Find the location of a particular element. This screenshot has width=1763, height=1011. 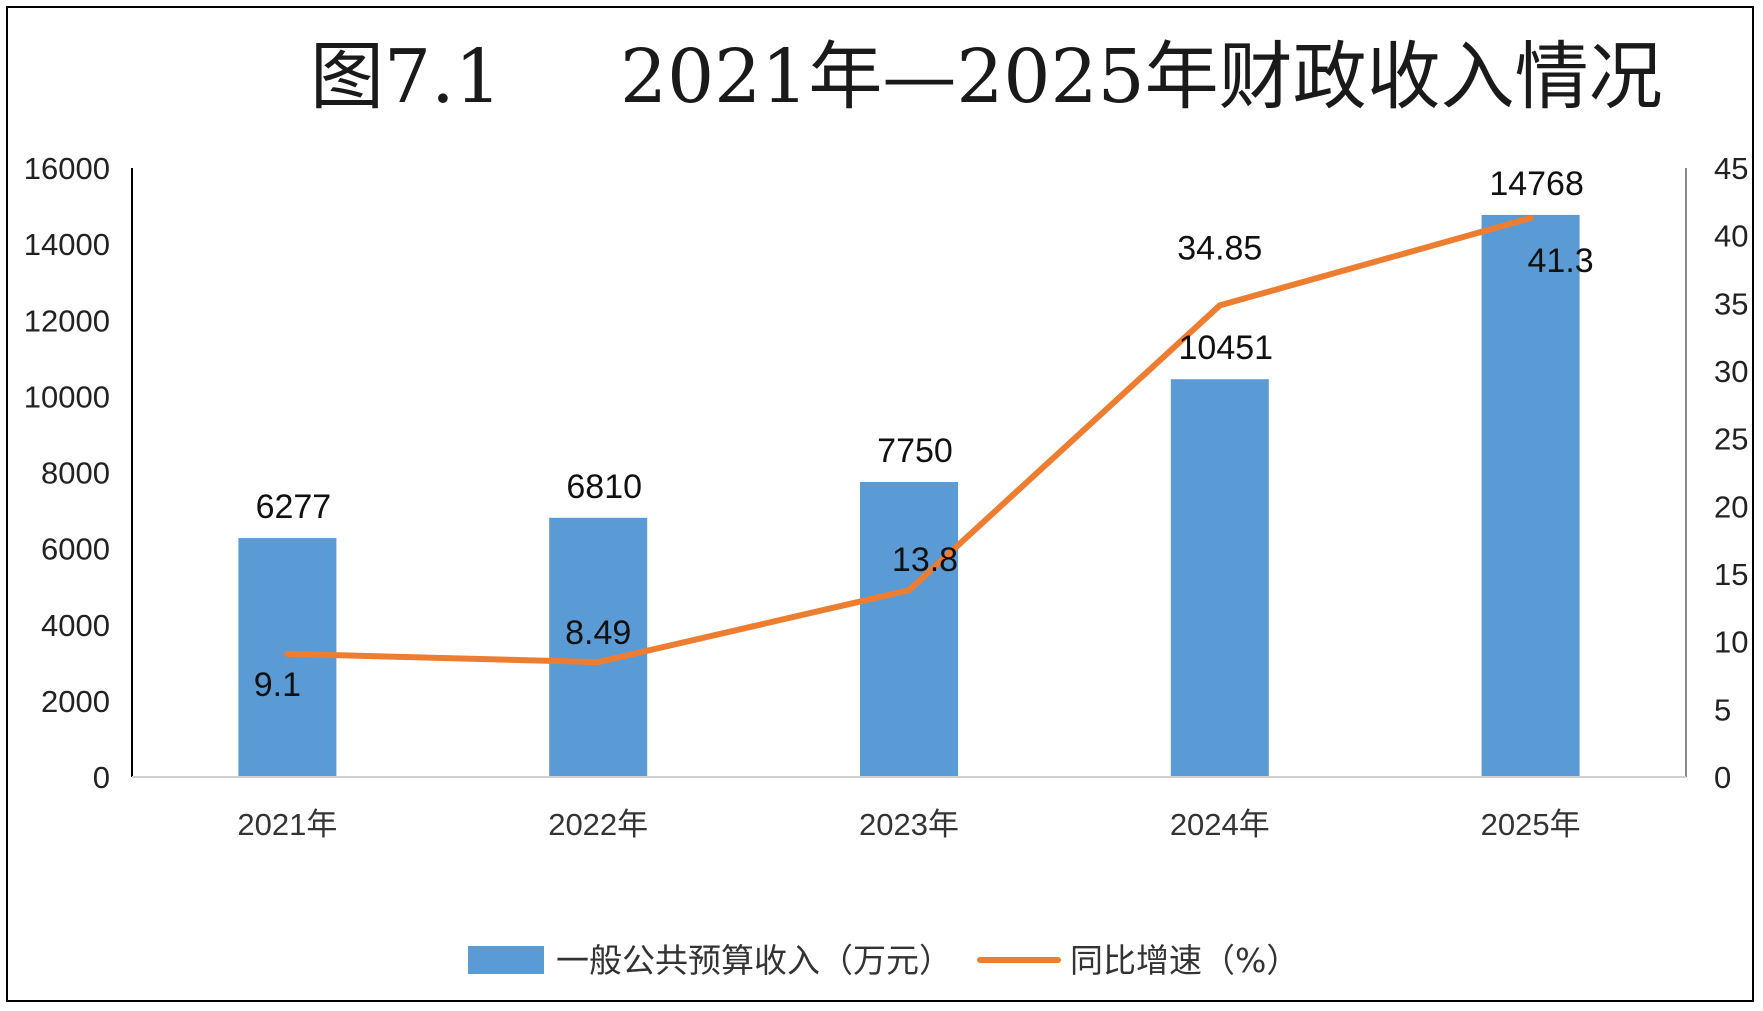

line-data-label: 9.1 is located at coordinates (277, 685).